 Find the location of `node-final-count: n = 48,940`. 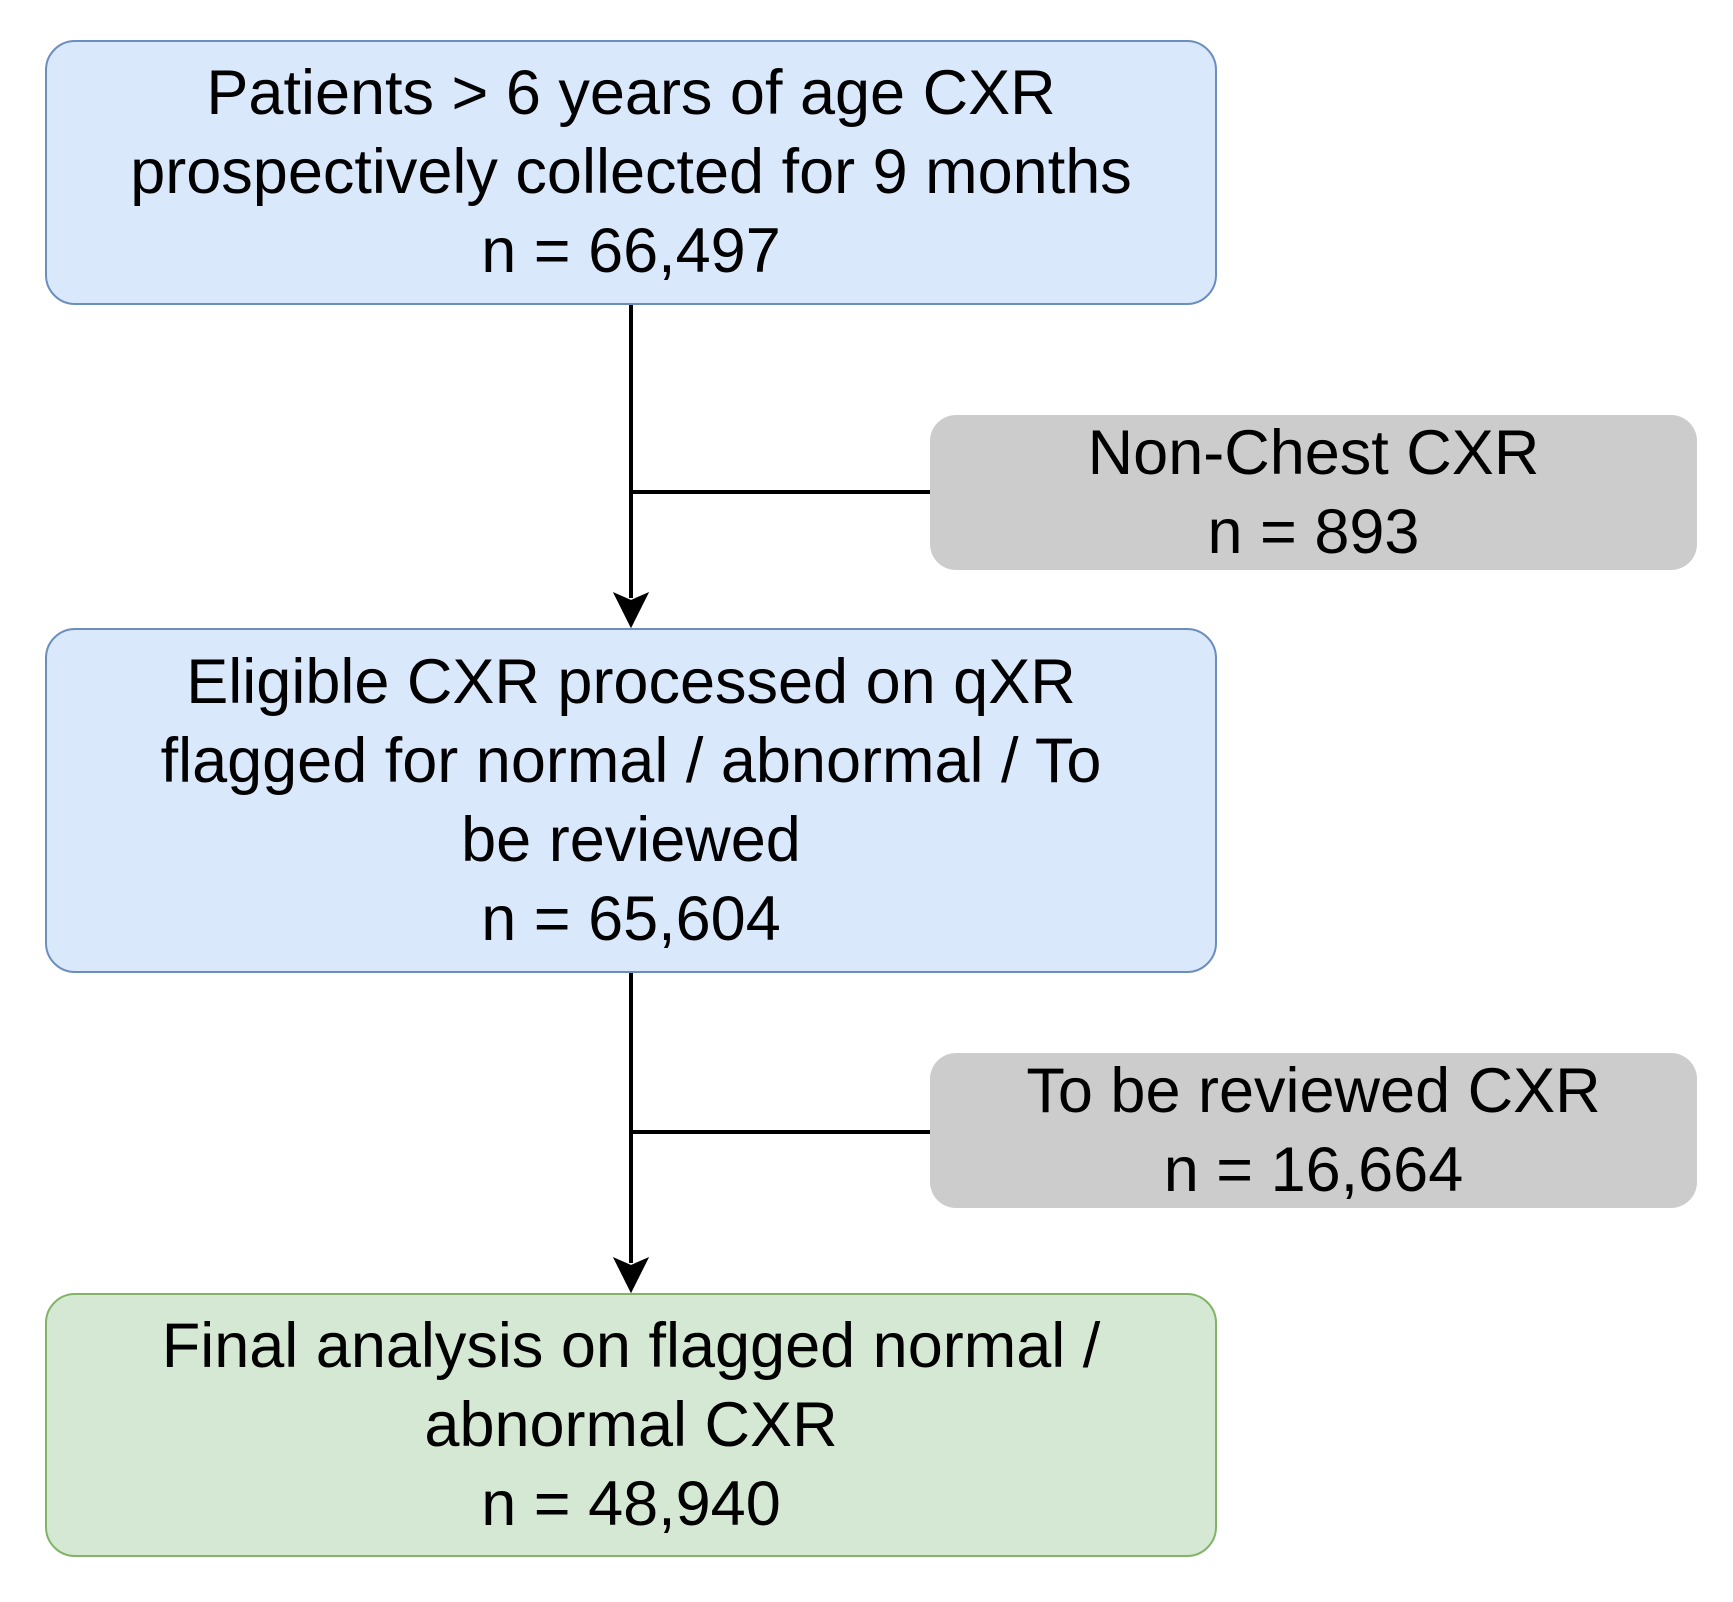

node-final-count: n = 48,940 is located at coordinates (631, 1503).